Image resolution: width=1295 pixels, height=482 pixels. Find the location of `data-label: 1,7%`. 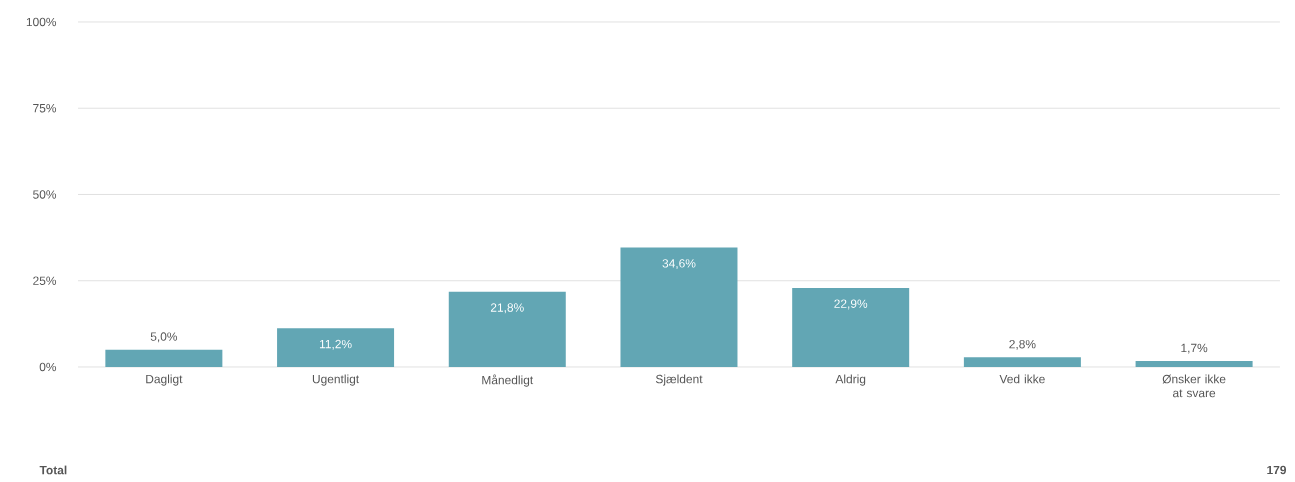

data-label: 1,7% is located at coordinates (1194, 348).